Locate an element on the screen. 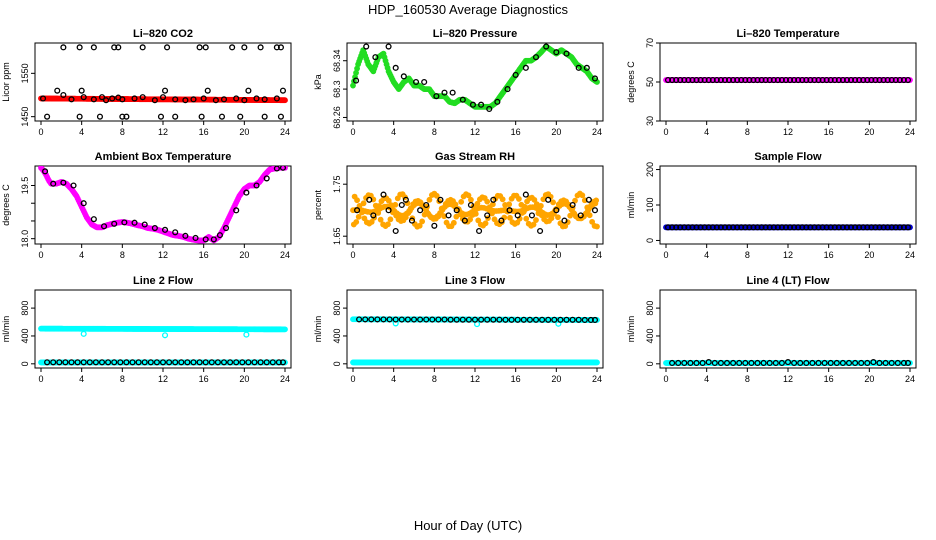  panel-title: Line 4 (LT) Flow is located at coordinates (788, 281).